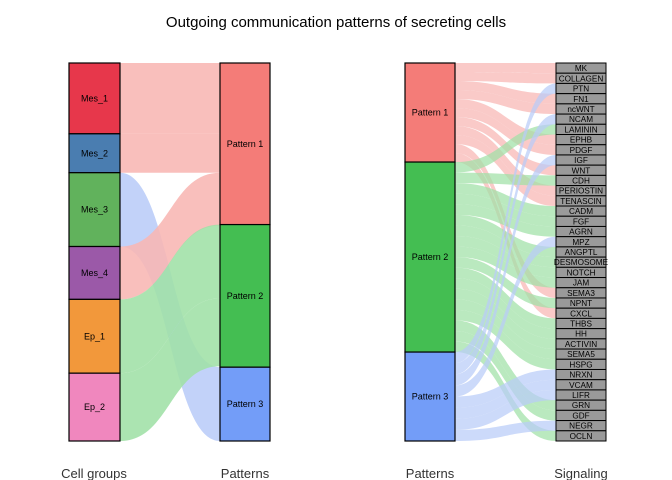 The image size is (672, 480). What do you see at coordinates (505, 388) in the screenshot?
I see `flow-pattern-3-to-nrxn` at bounding box center [505, 388].